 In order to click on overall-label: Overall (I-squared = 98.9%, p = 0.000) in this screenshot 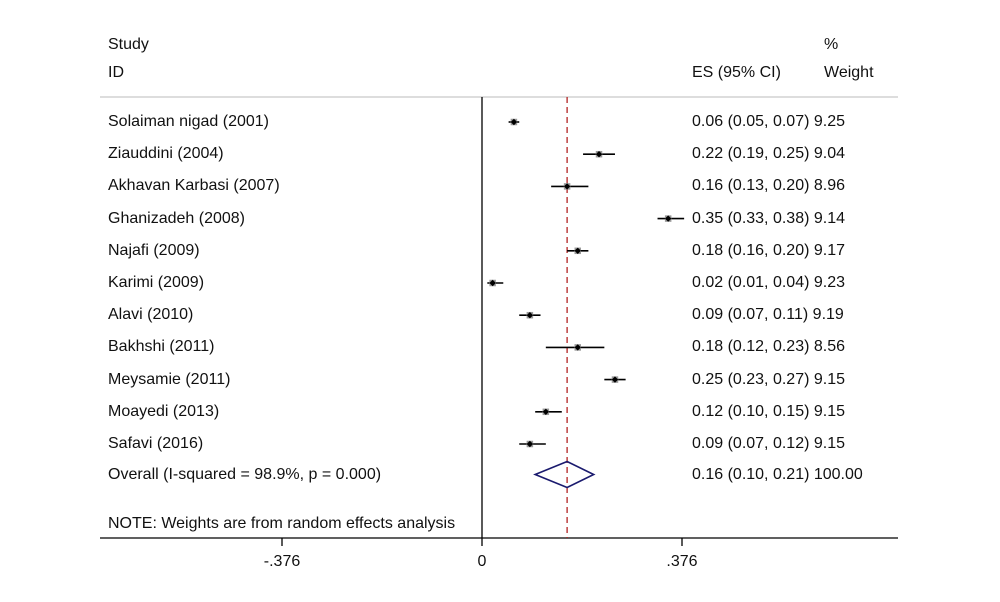, I will do `click(245, 474)`.